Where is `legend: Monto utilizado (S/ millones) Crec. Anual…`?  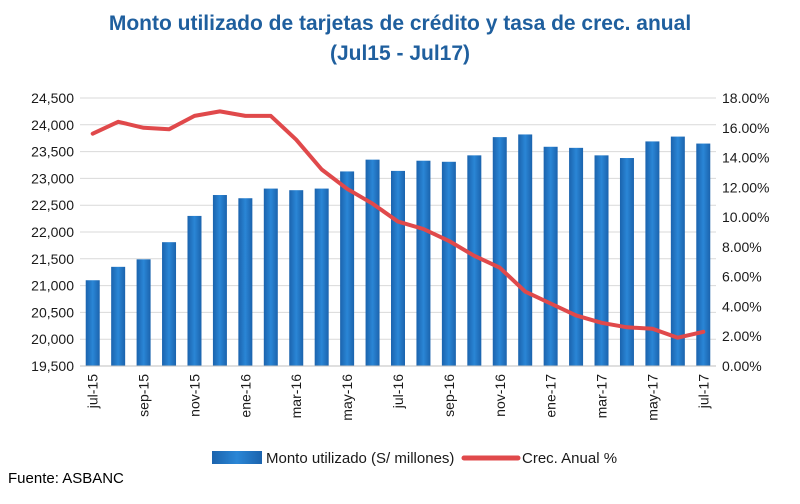 legend: Monto utilizado (S/ millones) Crec. Anual… is located at coordinates (414, 458).